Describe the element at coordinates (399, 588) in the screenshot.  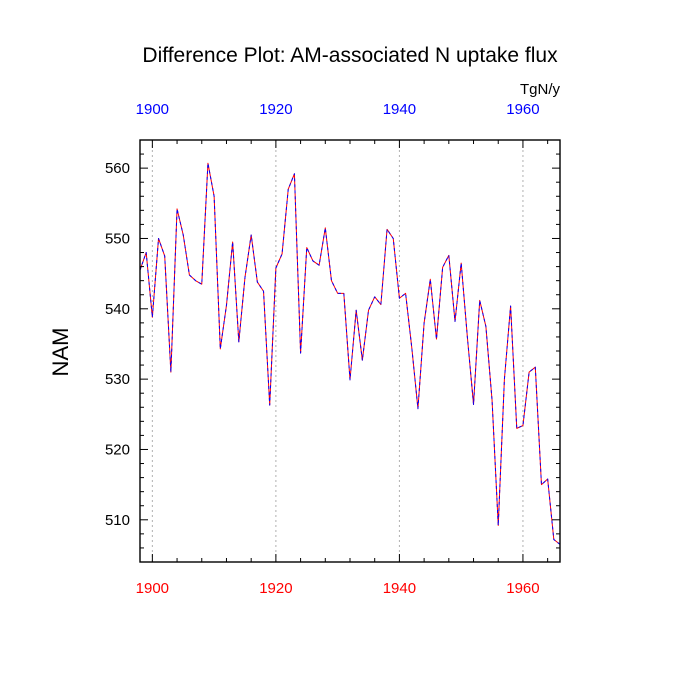
I see `x-tick-label-bottom: 1940` at that location.